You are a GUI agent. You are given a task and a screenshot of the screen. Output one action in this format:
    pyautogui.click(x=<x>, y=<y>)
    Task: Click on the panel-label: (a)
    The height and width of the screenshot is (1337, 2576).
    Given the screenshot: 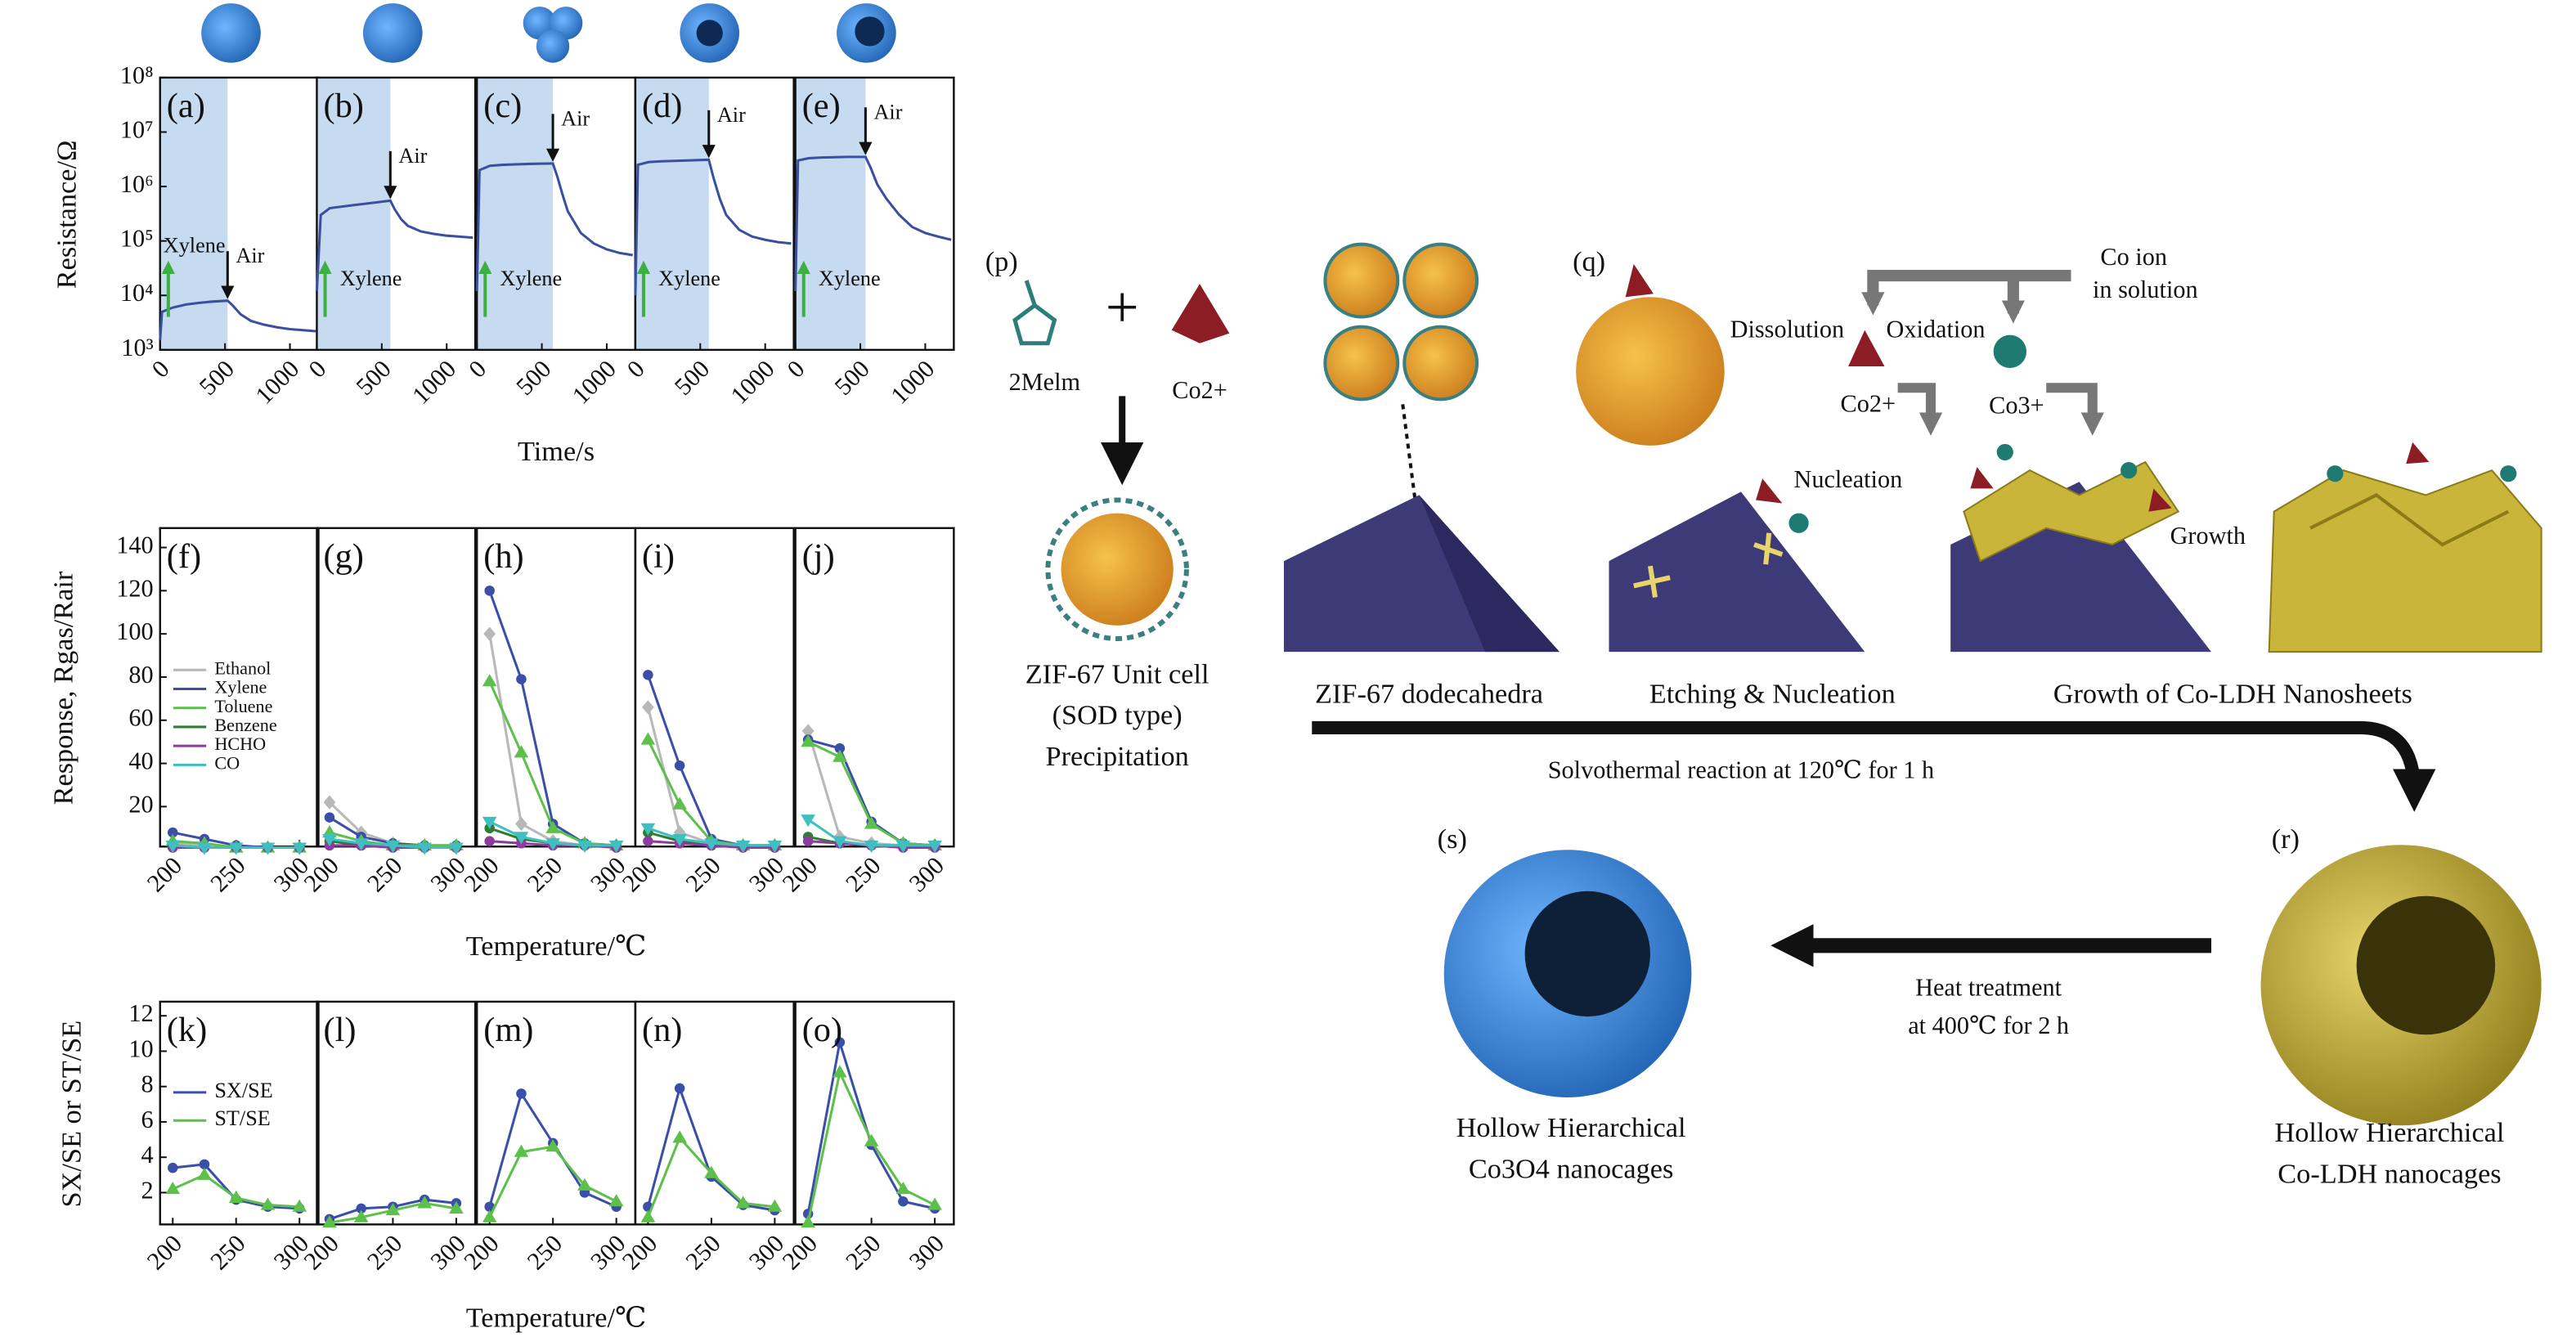 What is the action you would take?
    pyautogui.click(x=186, y=106)
    